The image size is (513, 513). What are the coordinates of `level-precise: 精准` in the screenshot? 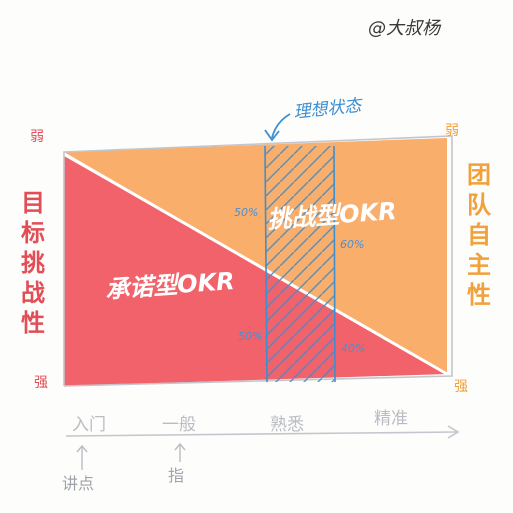 It's located at (391, 419).